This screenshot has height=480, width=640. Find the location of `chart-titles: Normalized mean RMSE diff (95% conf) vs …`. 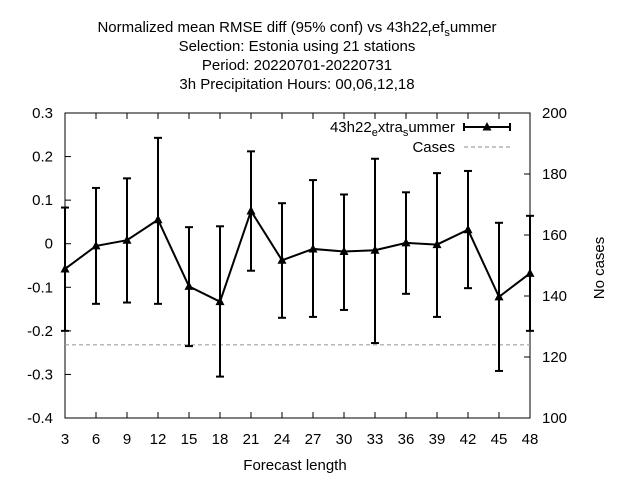

chart-titles: Normalized mean RMSE diff (95% conf) vs … is located at coordinates (296, 56).